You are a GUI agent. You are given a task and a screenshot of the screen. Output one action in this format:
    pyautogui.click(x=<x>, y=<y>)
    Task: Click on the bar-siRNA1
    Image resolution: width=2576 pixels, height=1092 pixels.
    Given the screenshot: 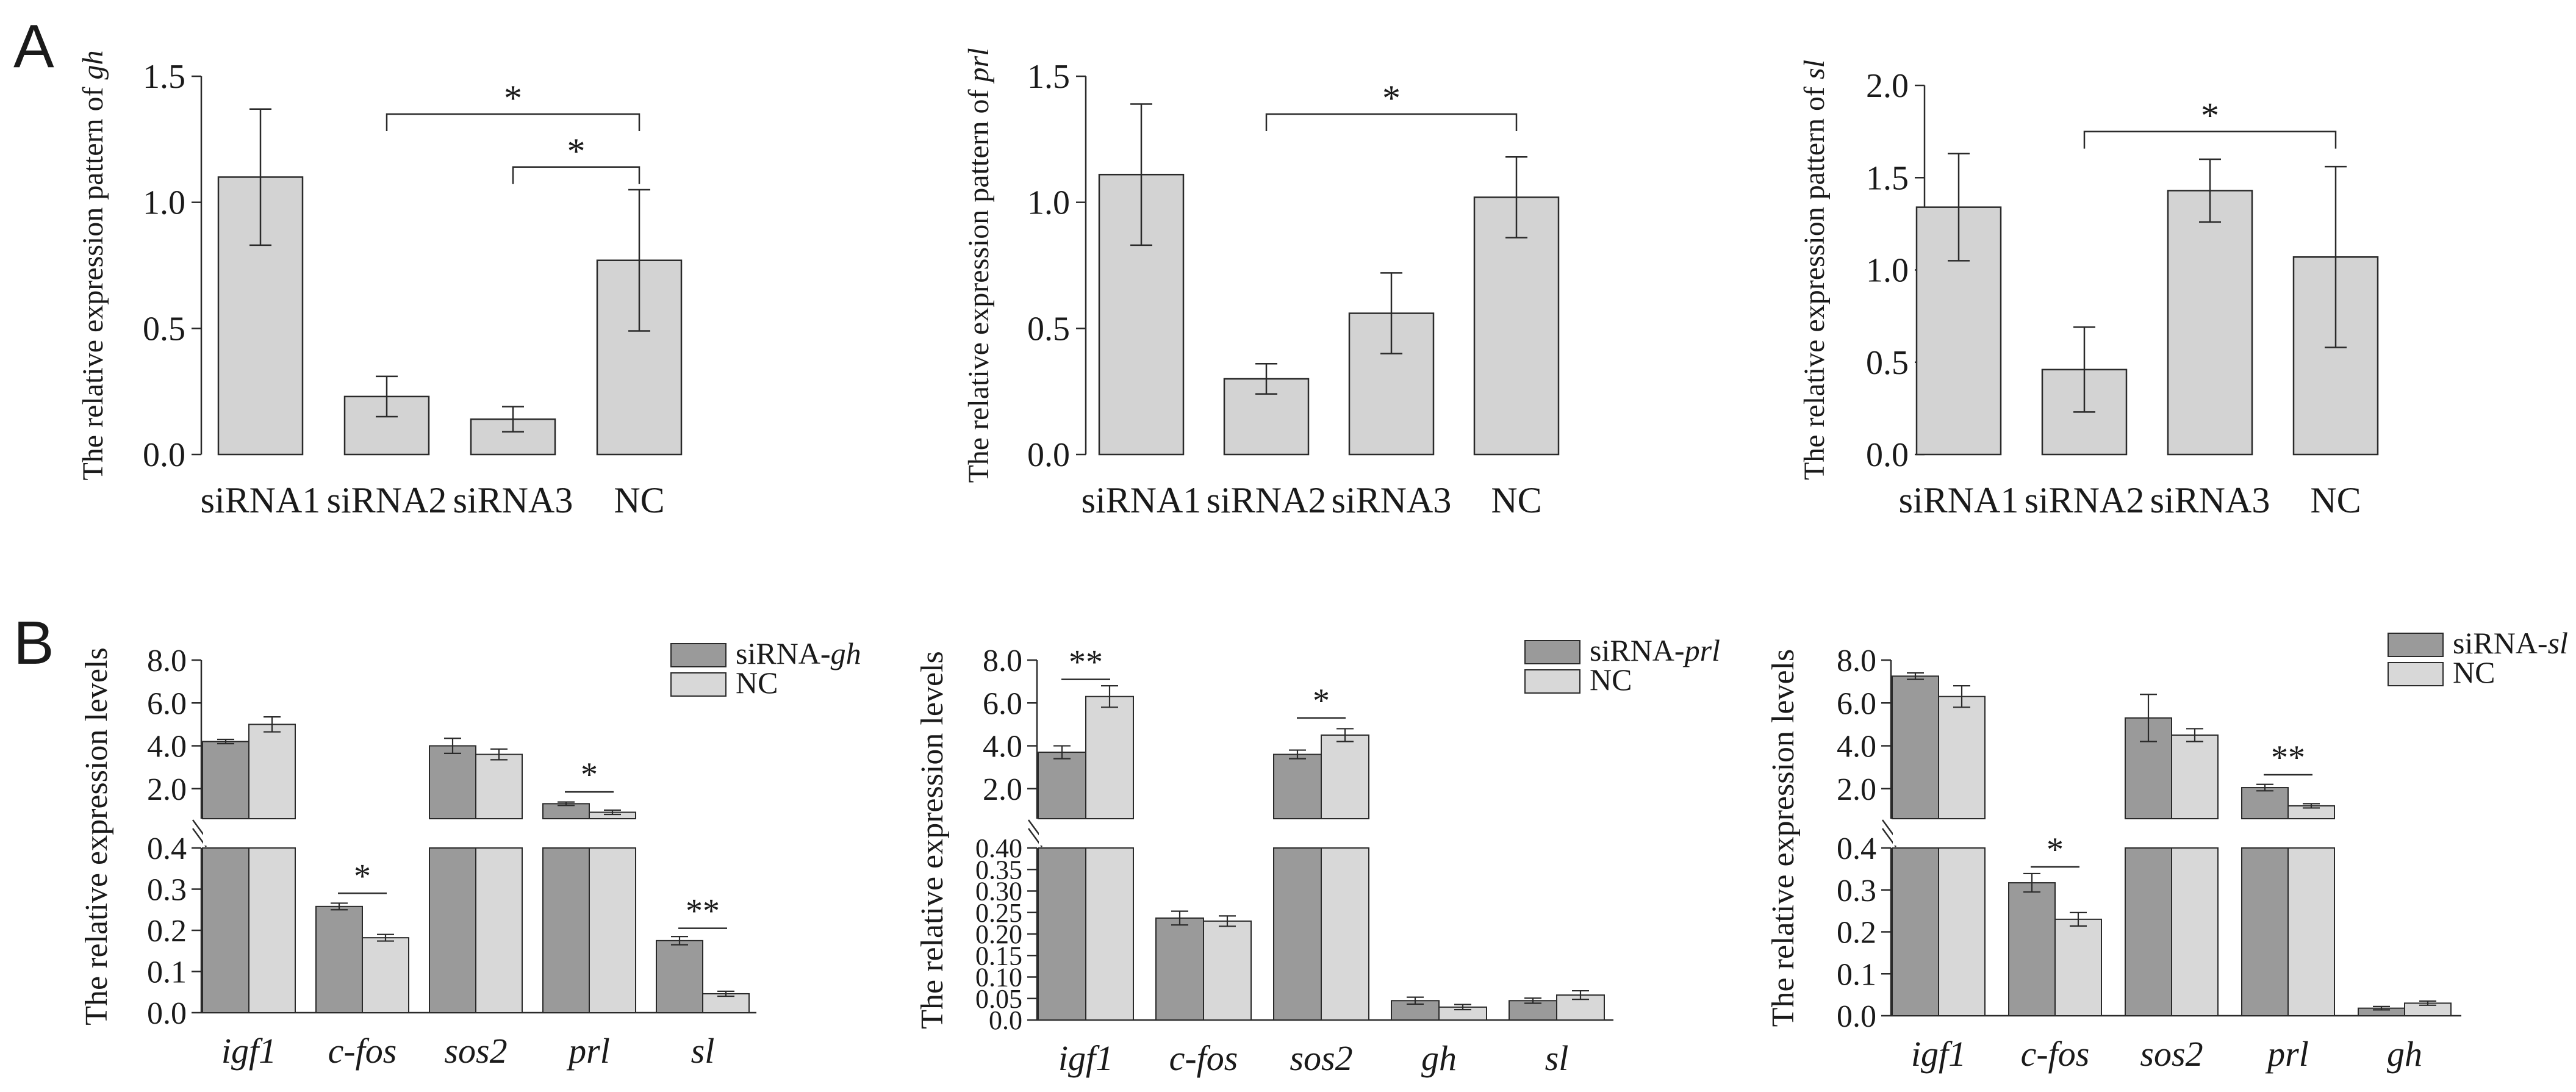 What is the action you would take?
    pyautogui.click(x=1959, y=331)
    